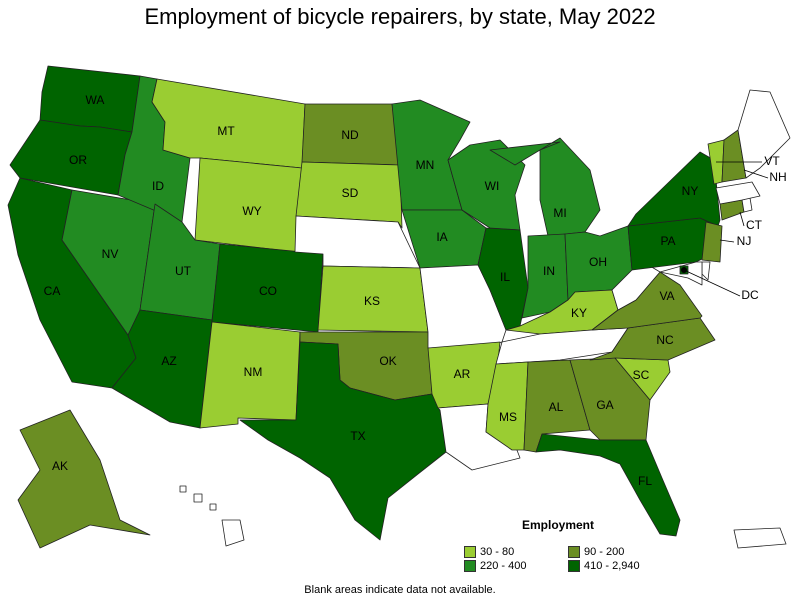 This screenshot has height=600, width=800. What do you see at coordinates (357, 436) in the screenshot?
I see `state-label-tx: TX` at bounding box center [357, 436].